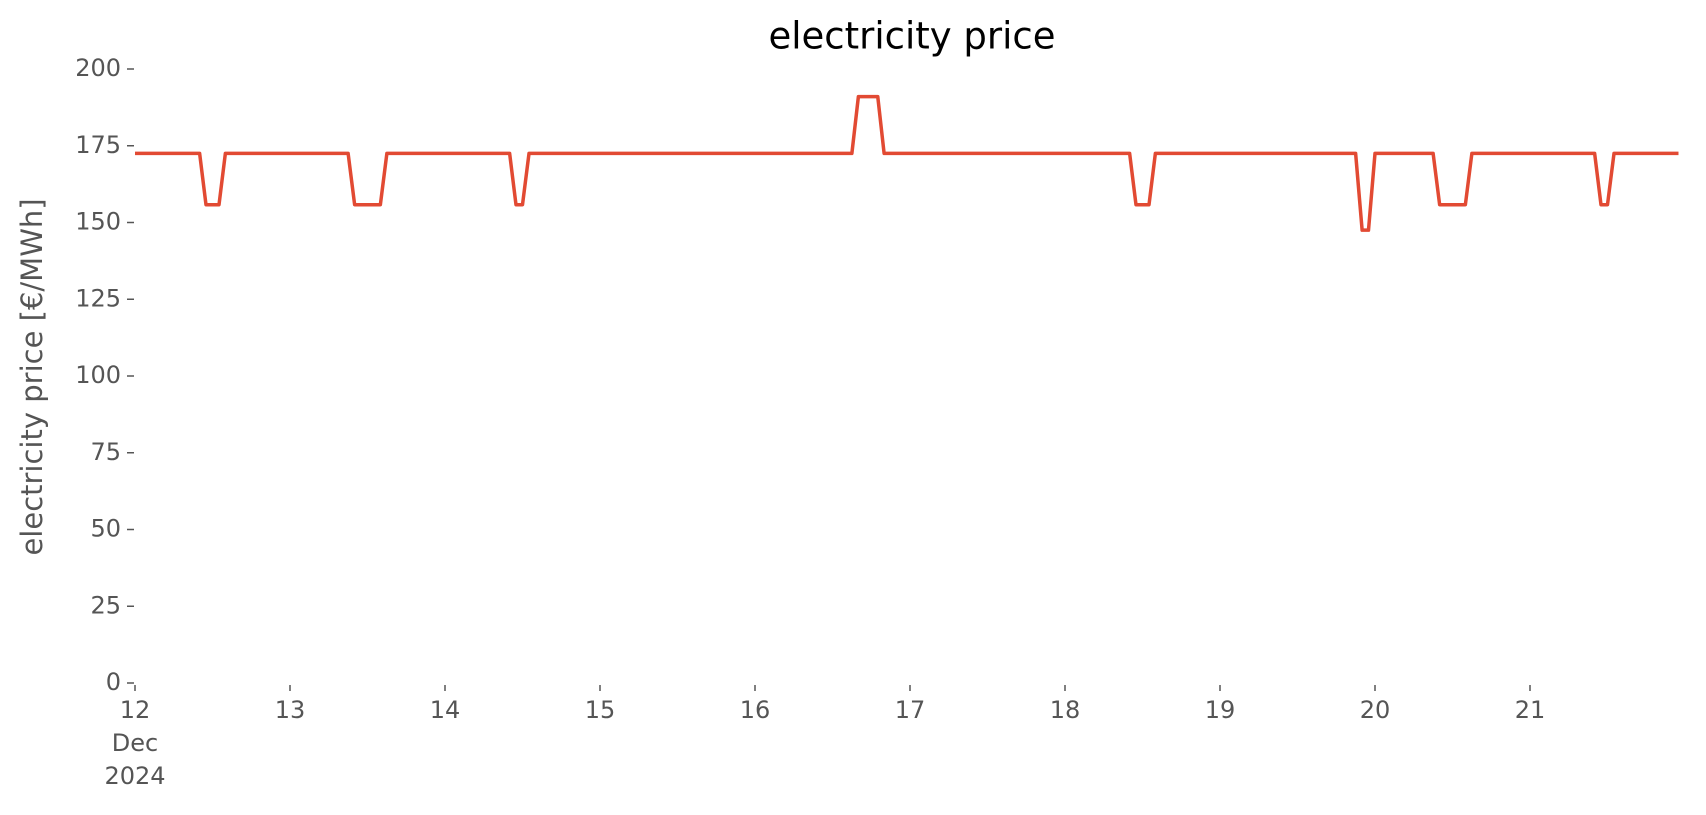 This screenshot has width=1706, height=815. I want to click on chart-title: electricity price, so click(911, 36).